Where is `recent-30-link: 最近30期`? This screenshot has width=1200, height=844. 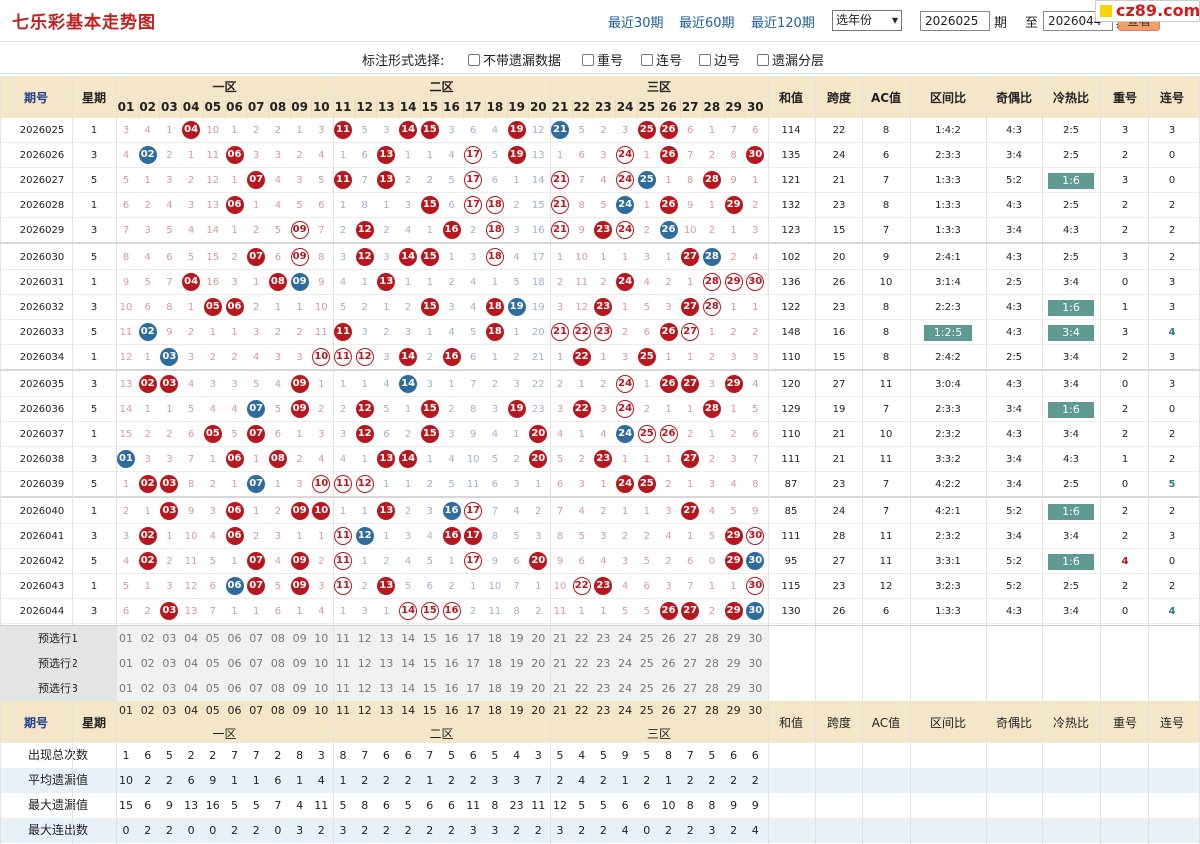 recent-30-link: 最近30期 is located at coordinates (636, 23).